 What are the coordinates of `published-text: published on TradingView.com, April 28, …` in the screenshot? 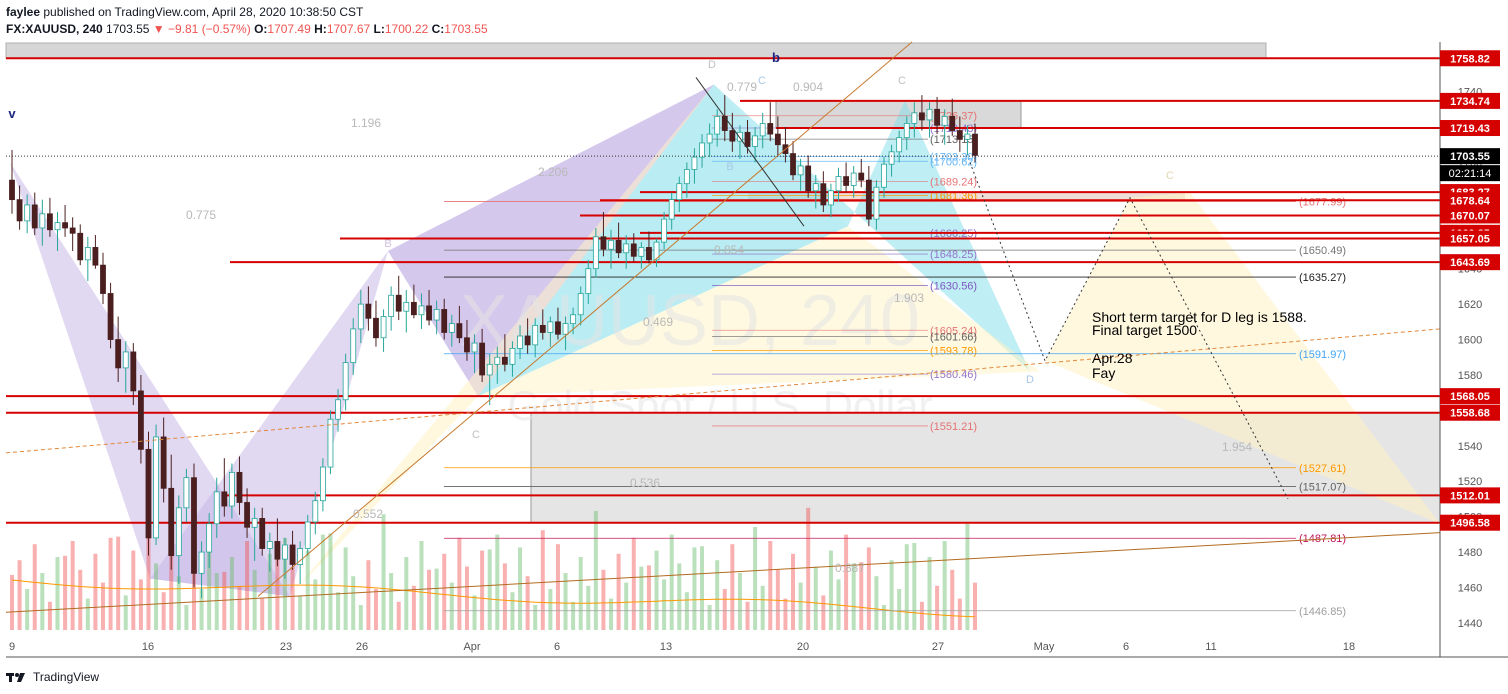 It's located at (203, 12).